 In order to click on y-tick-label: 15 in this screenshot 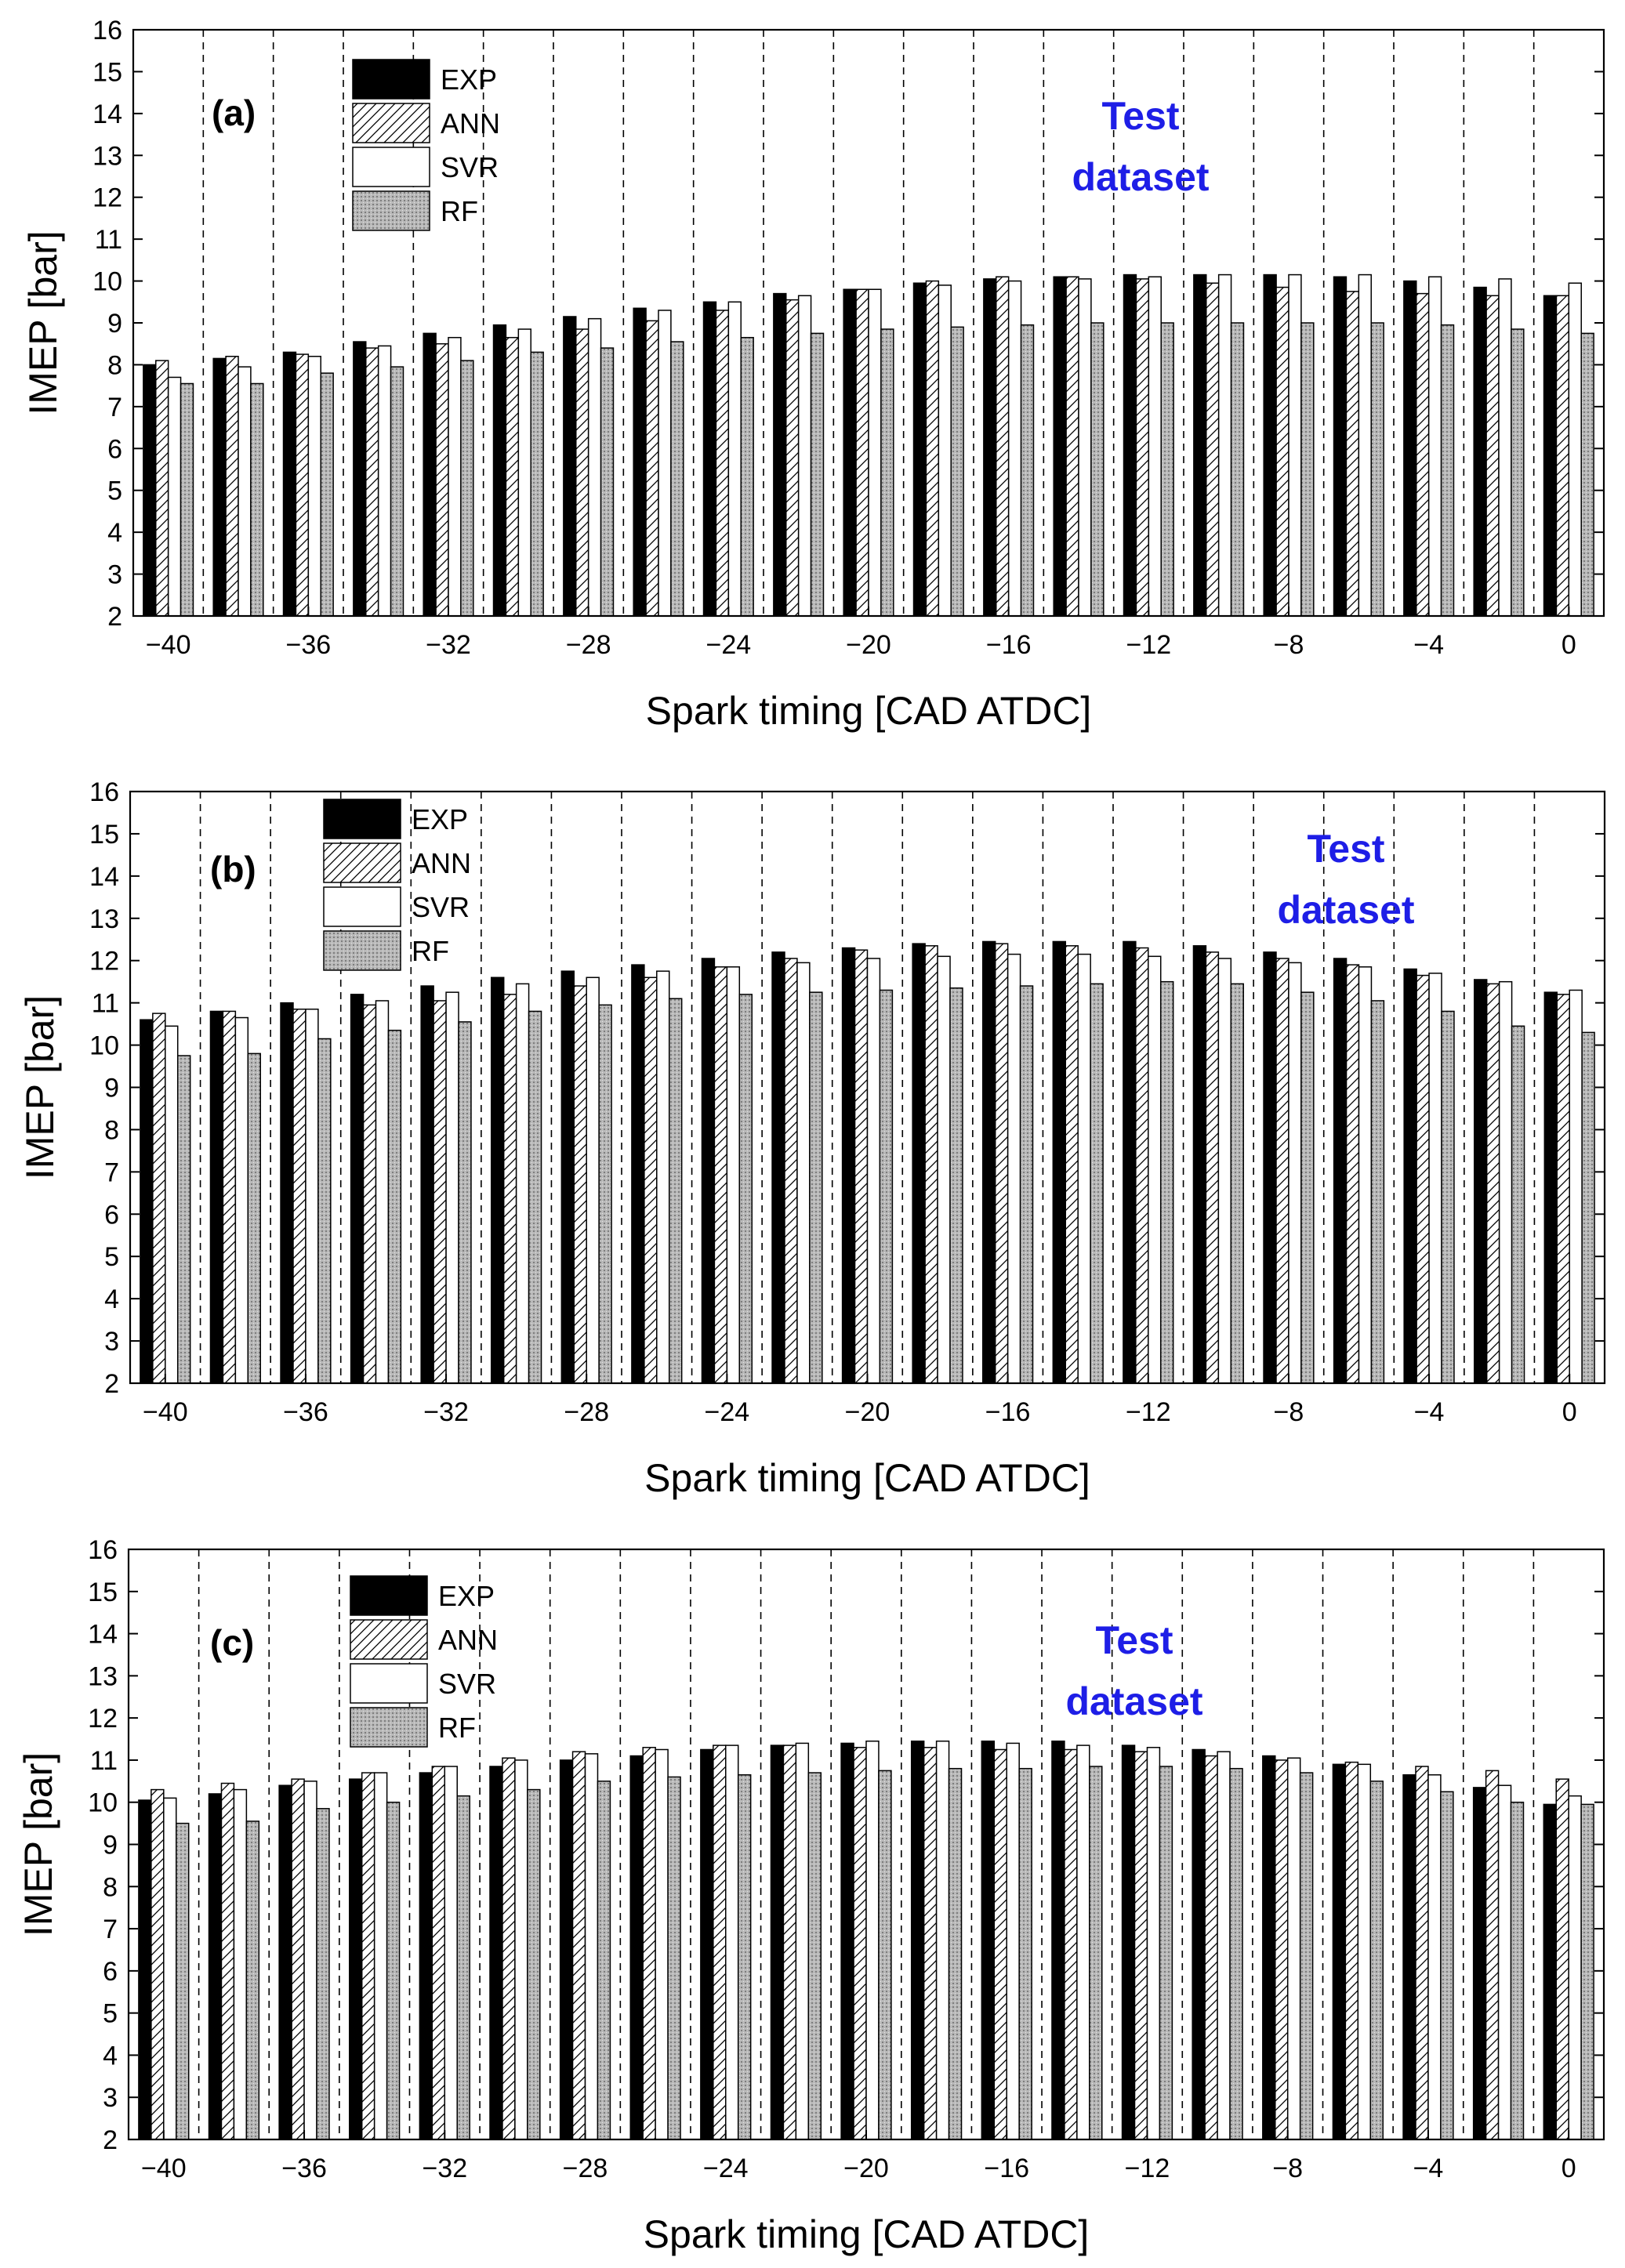, I will do `click(107, 72)`.